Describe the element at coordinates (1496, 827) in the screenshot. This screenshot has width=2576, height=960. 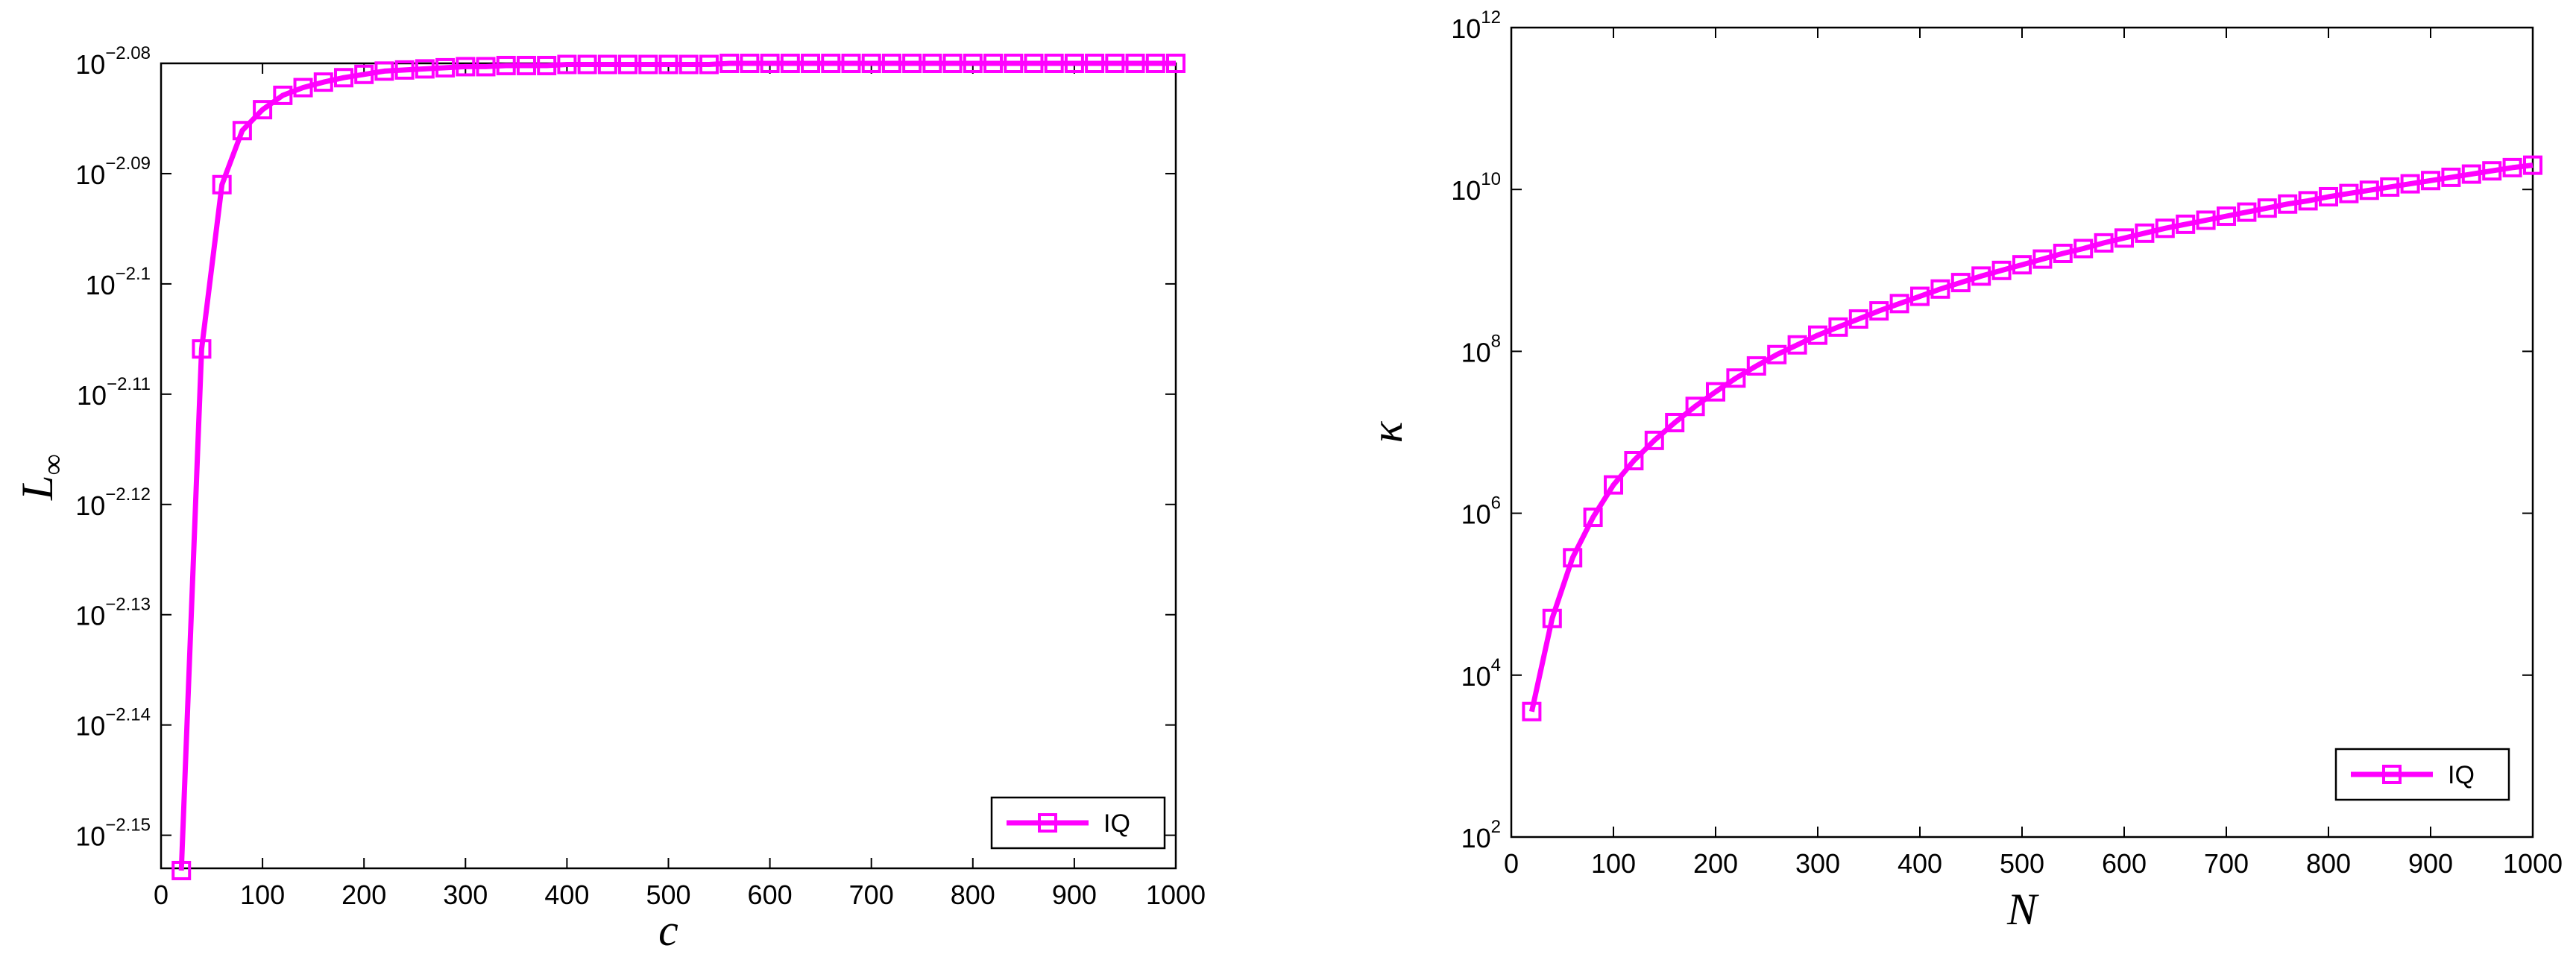
I see `y-tick-exponent: 2` at that location.